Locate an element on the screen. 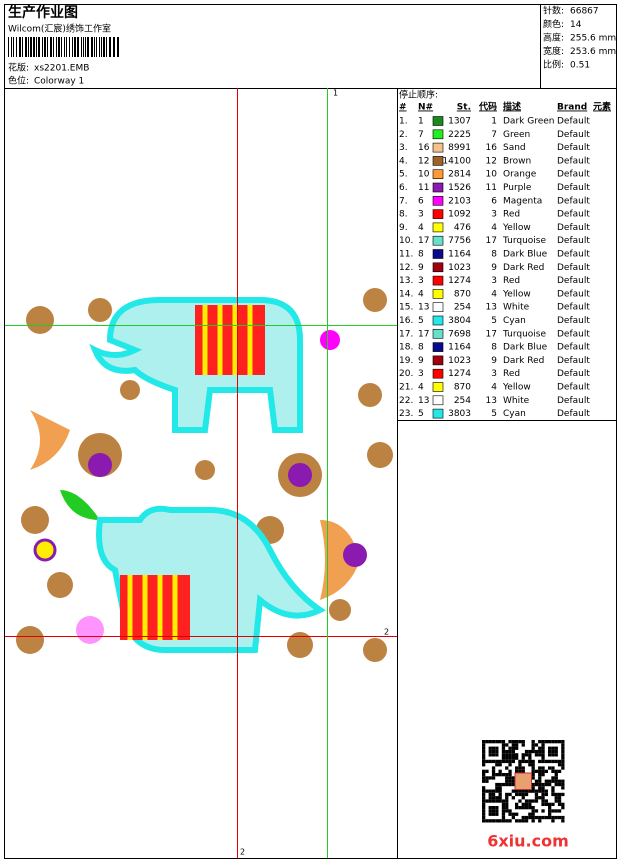 Image resolution: width=620 pixels, height=864 pixels. row-number: 6. is located at coordinates (403, 188).